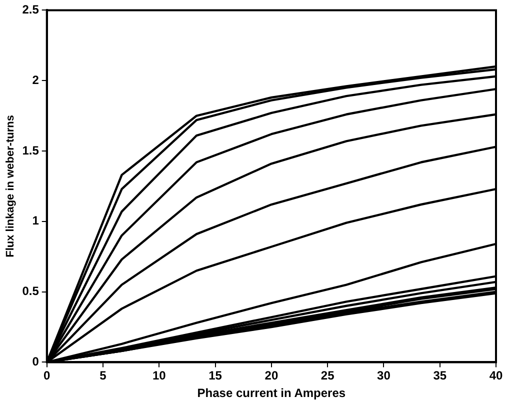 The height and width of the screenshot is (404, 506). I want to click on x-tick-label: 25, so click(327, 375).